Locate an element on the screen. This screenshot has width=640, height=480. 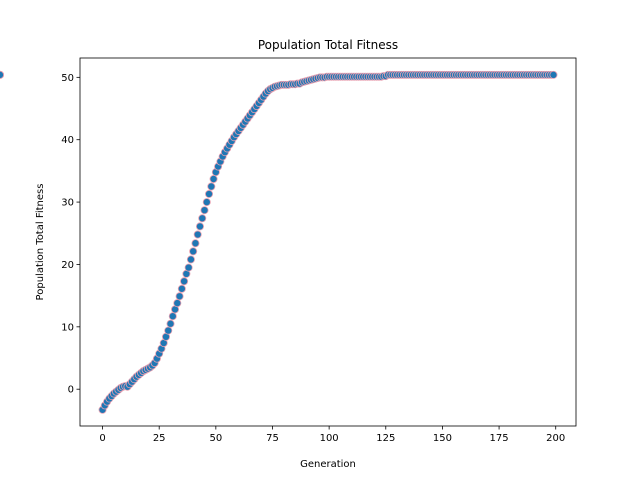
x-tick-label: 25 is located at coordinates (159, 438).